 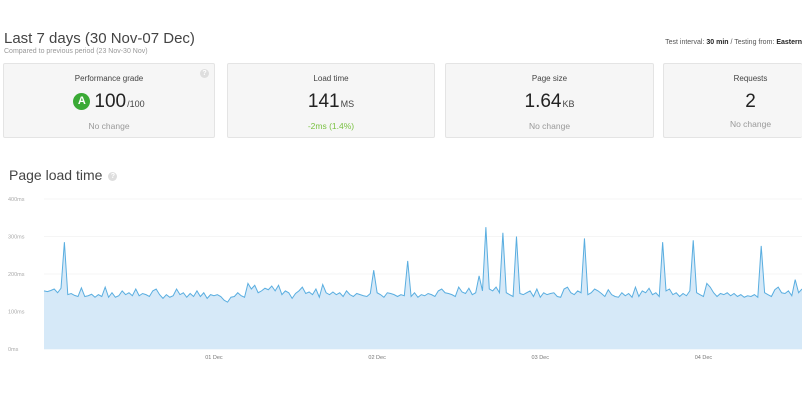 What do you see at coordinates (13, 350) in the screenshot?
I see `y-tick-label: 0ms` at bounding box center [13, 350].